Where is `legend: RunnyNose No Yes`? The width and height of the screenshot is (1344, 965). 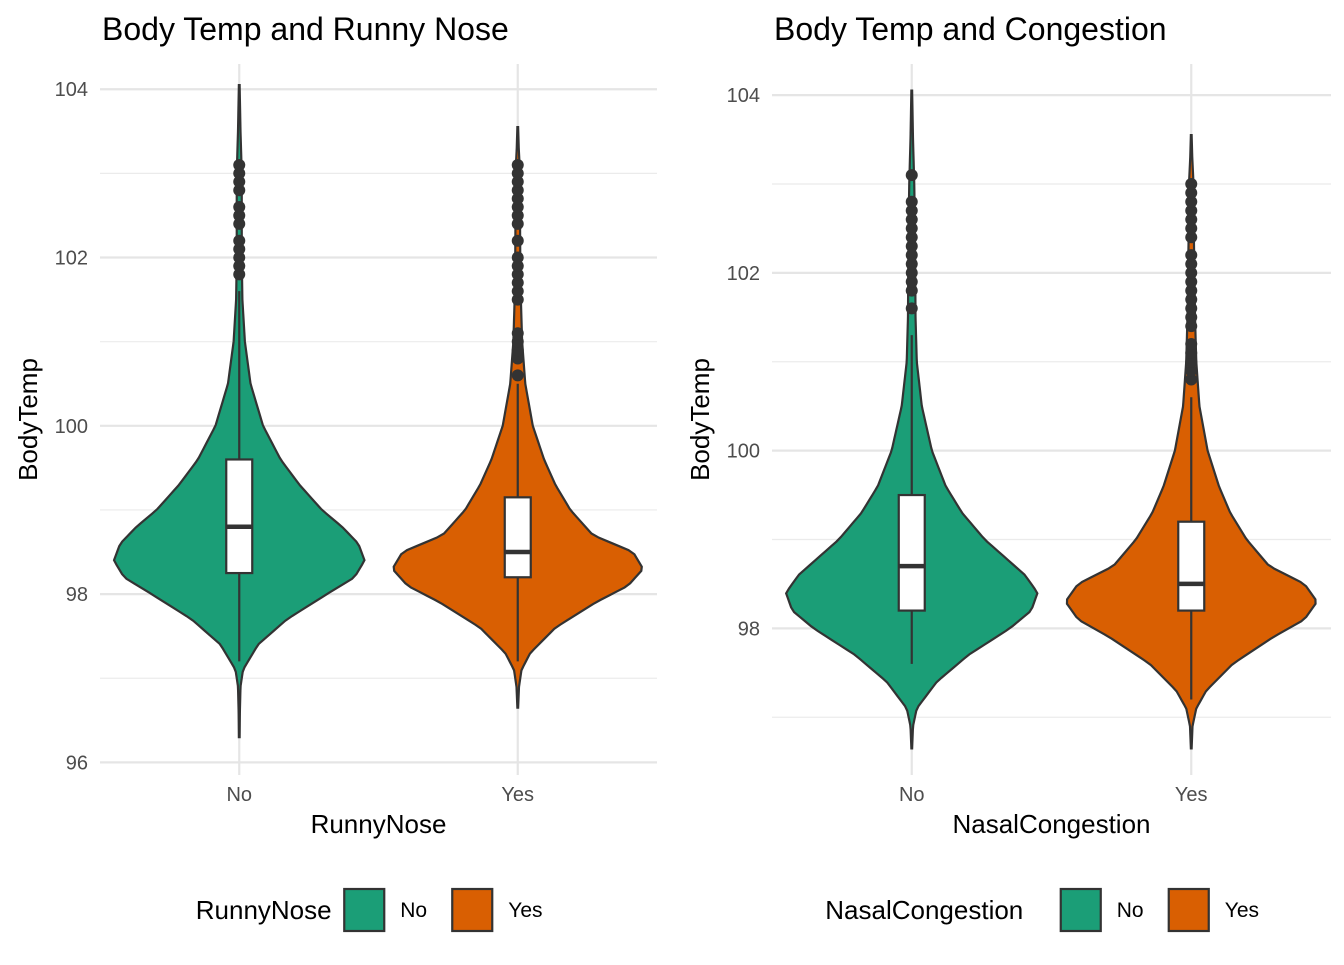 legend: RunnyNose No Yes is located at coordinates (369, 910).